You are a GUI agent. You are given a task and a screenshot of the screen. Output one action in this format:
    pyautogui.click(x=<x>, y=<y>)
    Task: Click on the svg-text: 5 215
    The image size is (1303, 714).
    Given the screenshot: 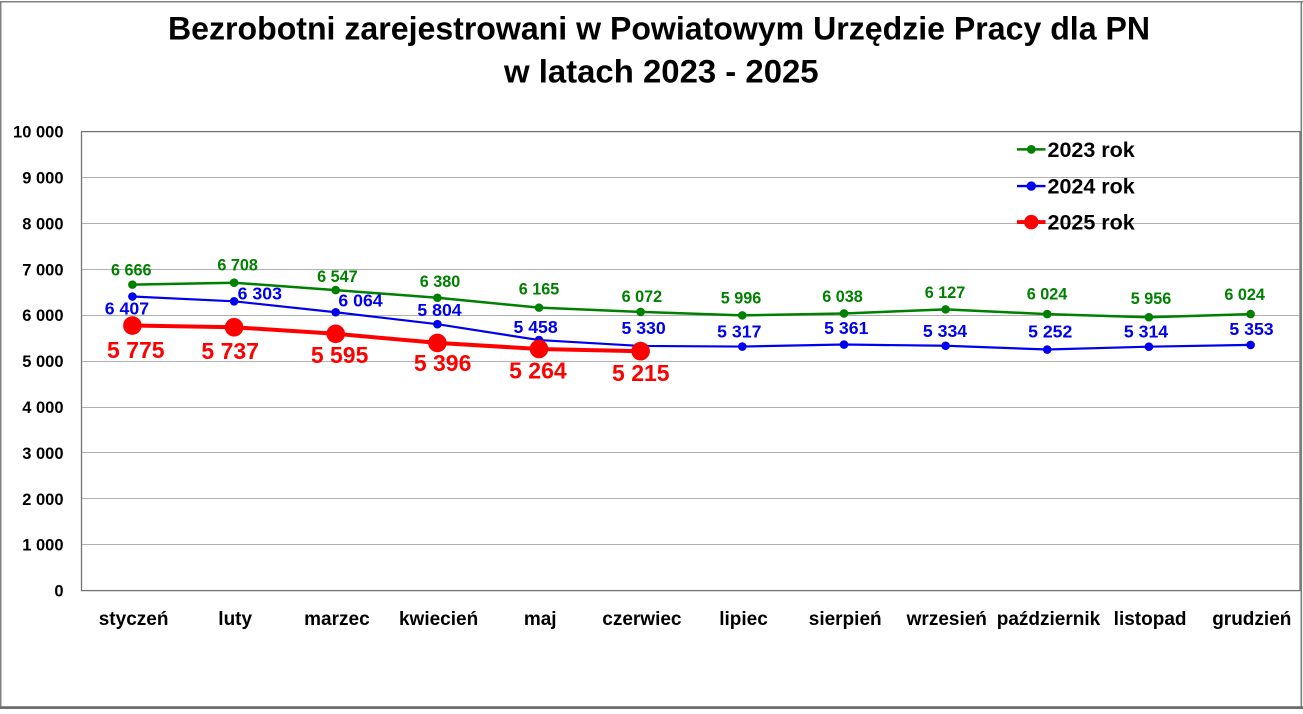 What is the action you would take?
    pyautogui.click(x=641, y=373)
    